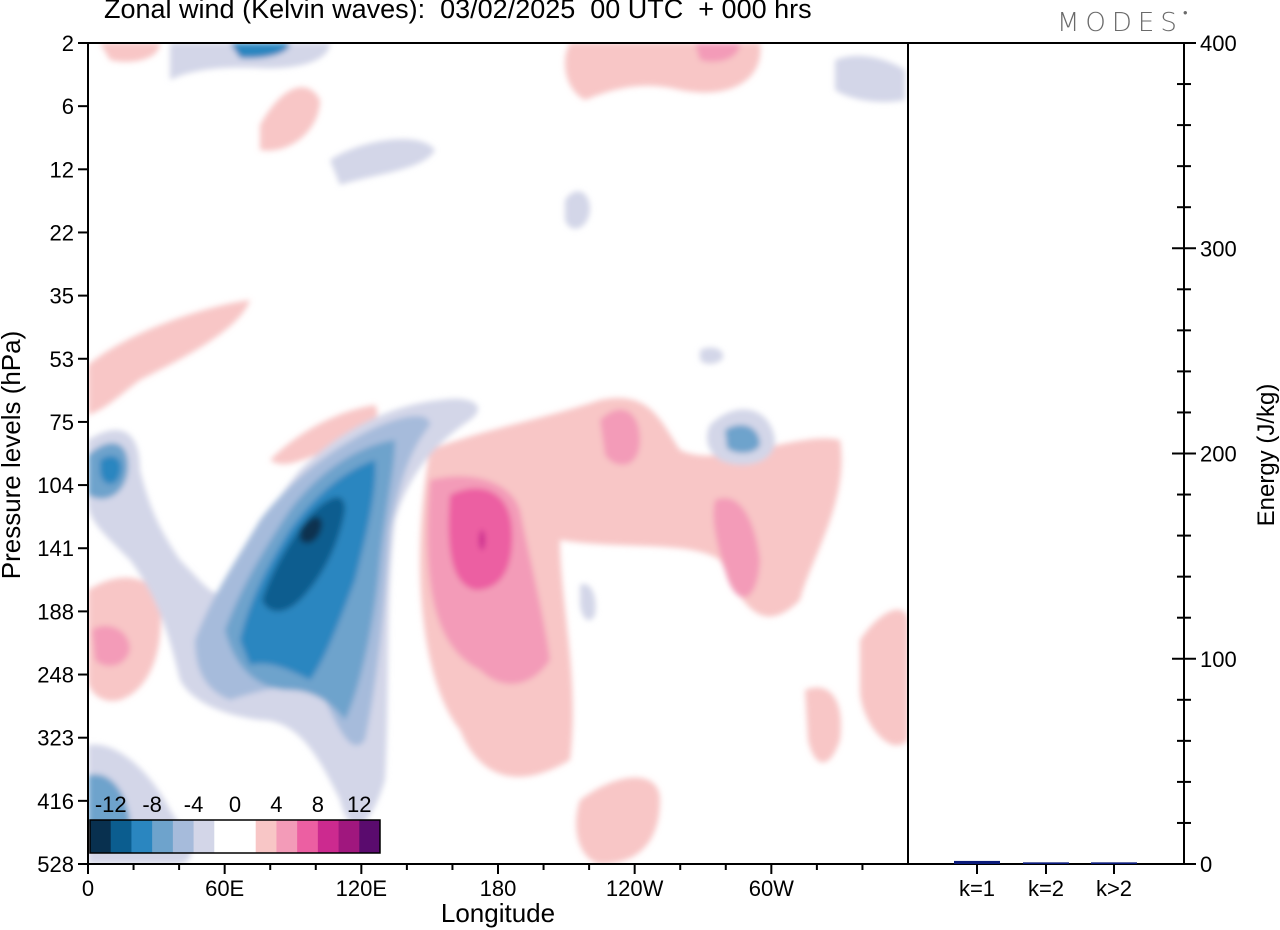 This screenshot has height=930, width=1280. Describe the element at coordinates (742, 439) in the screenshot. I see `neg-right-core` at that location.